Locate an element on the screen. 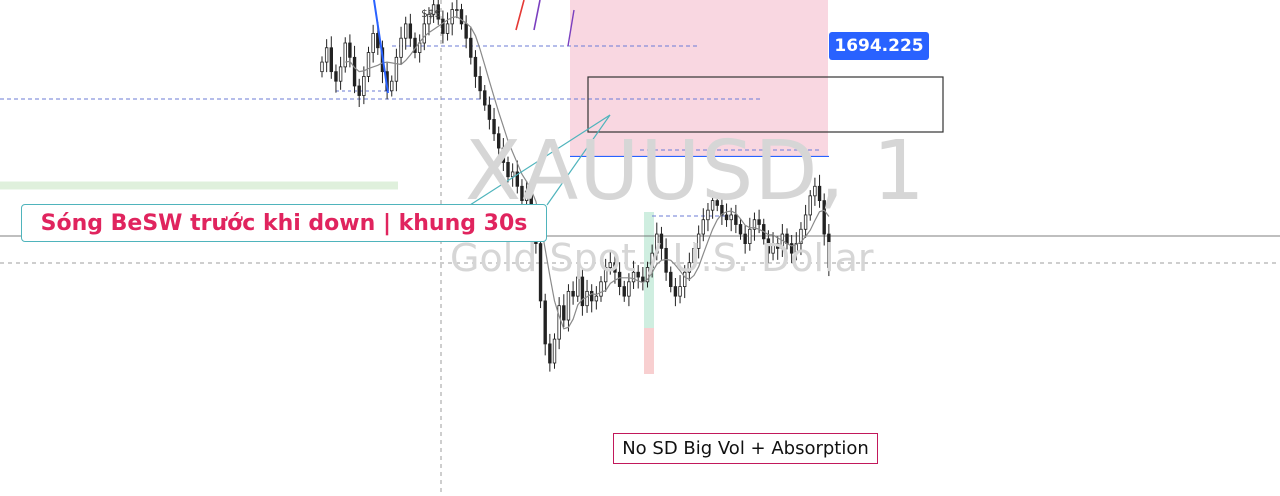 Image resolution: width=1280 pixels, height=496 pixels. price-label: 1694.225 is located at coordinates (879, 46).